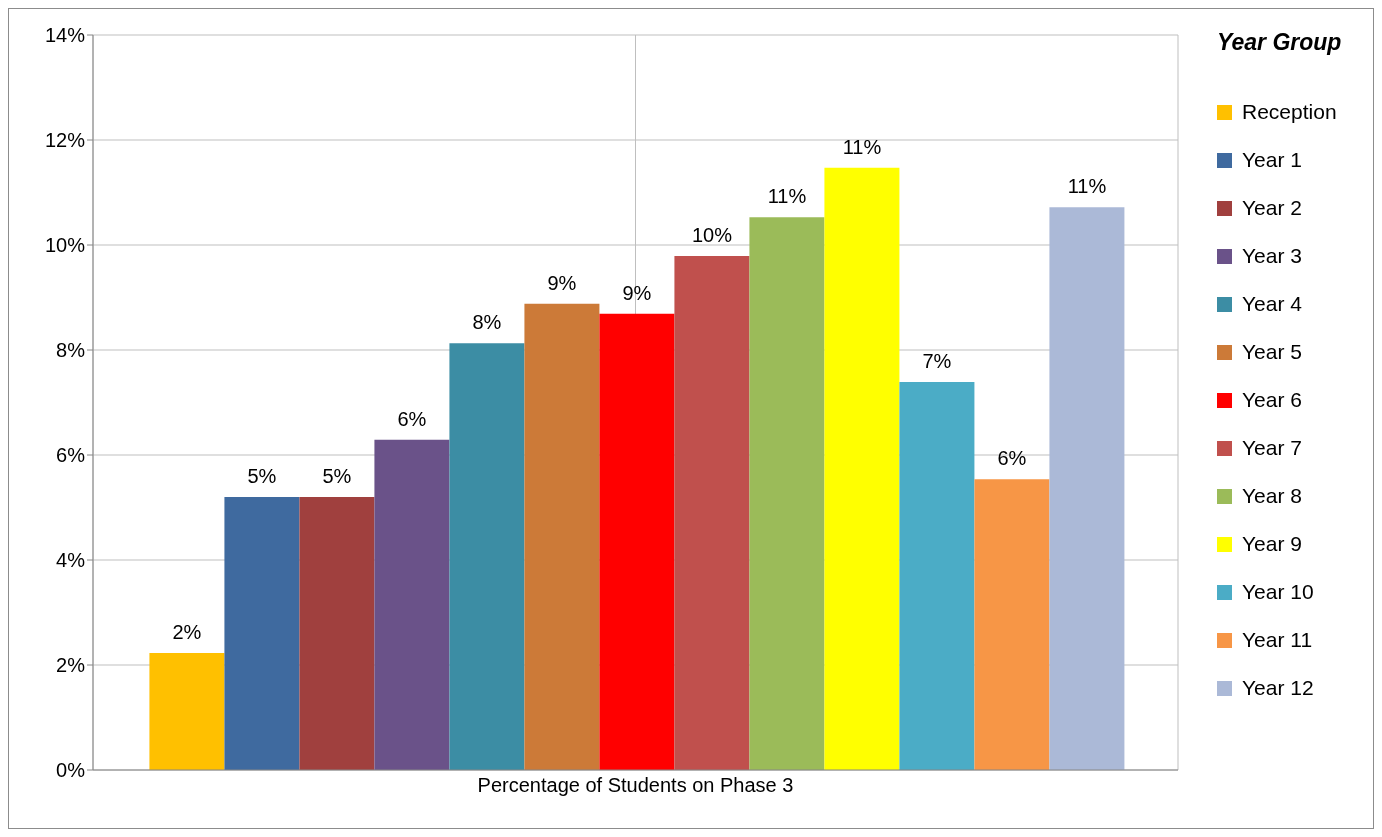 The image size is (1382, 837). Describe the element at coordinates (712, 235) in the screenshot. I see `data-label: 10%` at that location.